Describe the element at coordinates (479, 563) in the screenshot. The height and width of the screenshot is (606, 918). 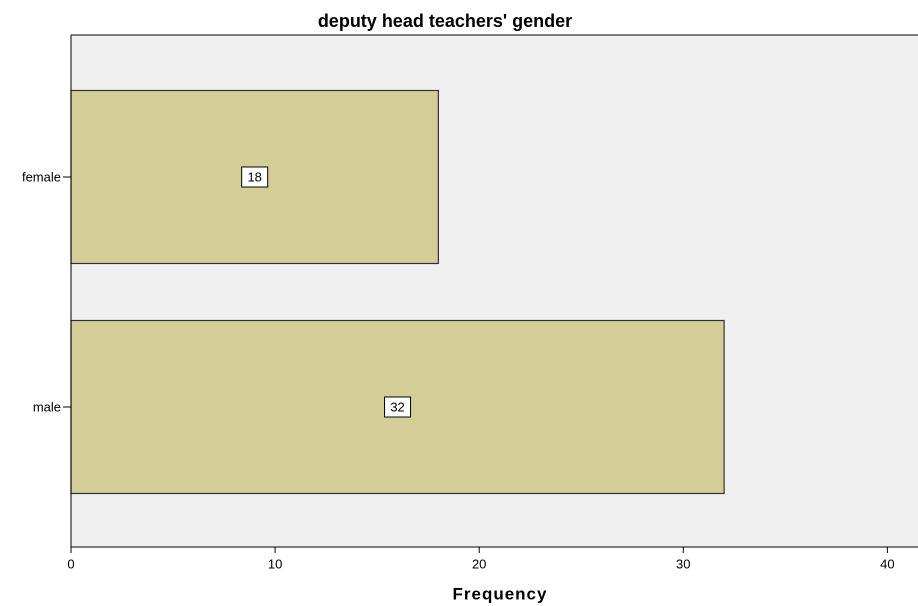
I see `x-tick-label: 20` at that location.